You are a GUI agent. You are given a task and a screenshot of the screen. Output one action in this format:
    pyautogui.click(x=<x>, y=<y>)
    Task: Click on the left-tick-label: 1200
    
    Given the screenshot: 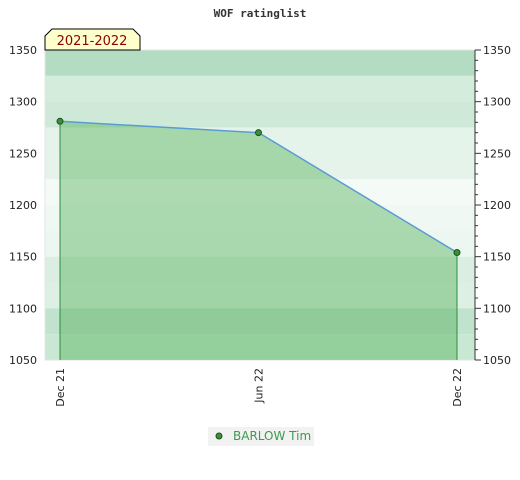 What is the action you would take?
    pyautogui.click(x=23, y=205)
    